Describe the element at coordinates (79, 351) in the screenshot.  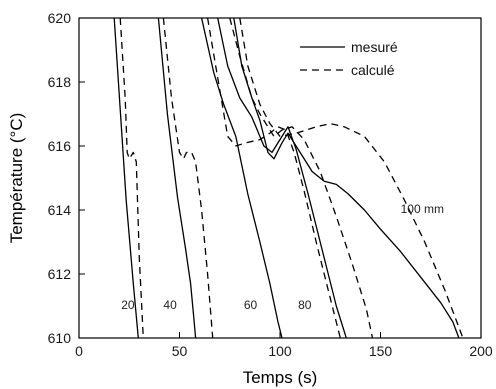
I see `x-tick-label: 0` at that location.